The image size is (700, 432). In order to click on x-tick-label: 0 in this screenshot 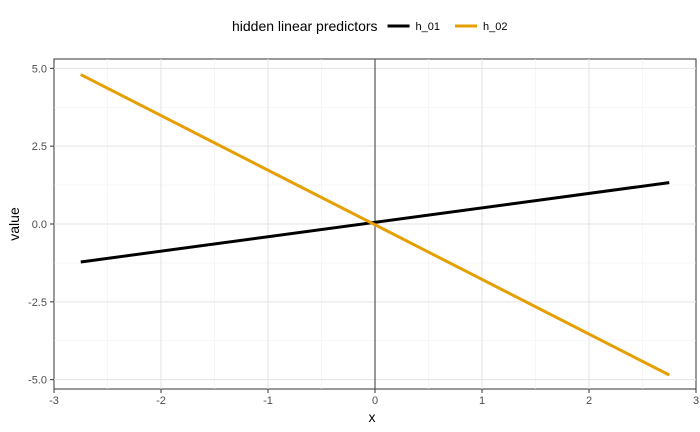, I will do `click(375, 401)`.